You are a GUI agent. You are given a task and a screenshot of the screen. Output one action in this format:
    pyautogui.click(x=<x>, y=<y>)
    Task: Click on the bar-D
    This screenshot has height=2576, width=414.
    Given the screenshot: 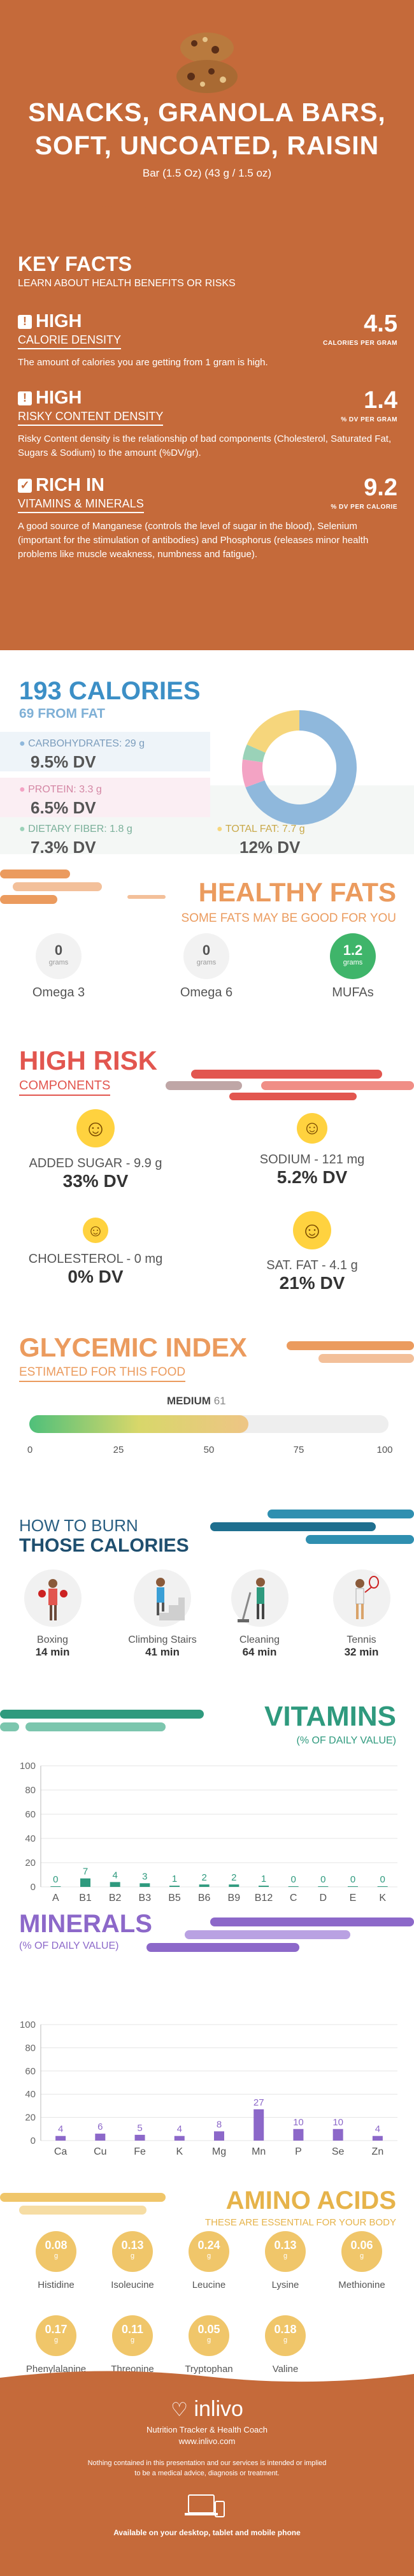 What is the action you would take?
    pyautogui.click(x=324, y=1886)
    